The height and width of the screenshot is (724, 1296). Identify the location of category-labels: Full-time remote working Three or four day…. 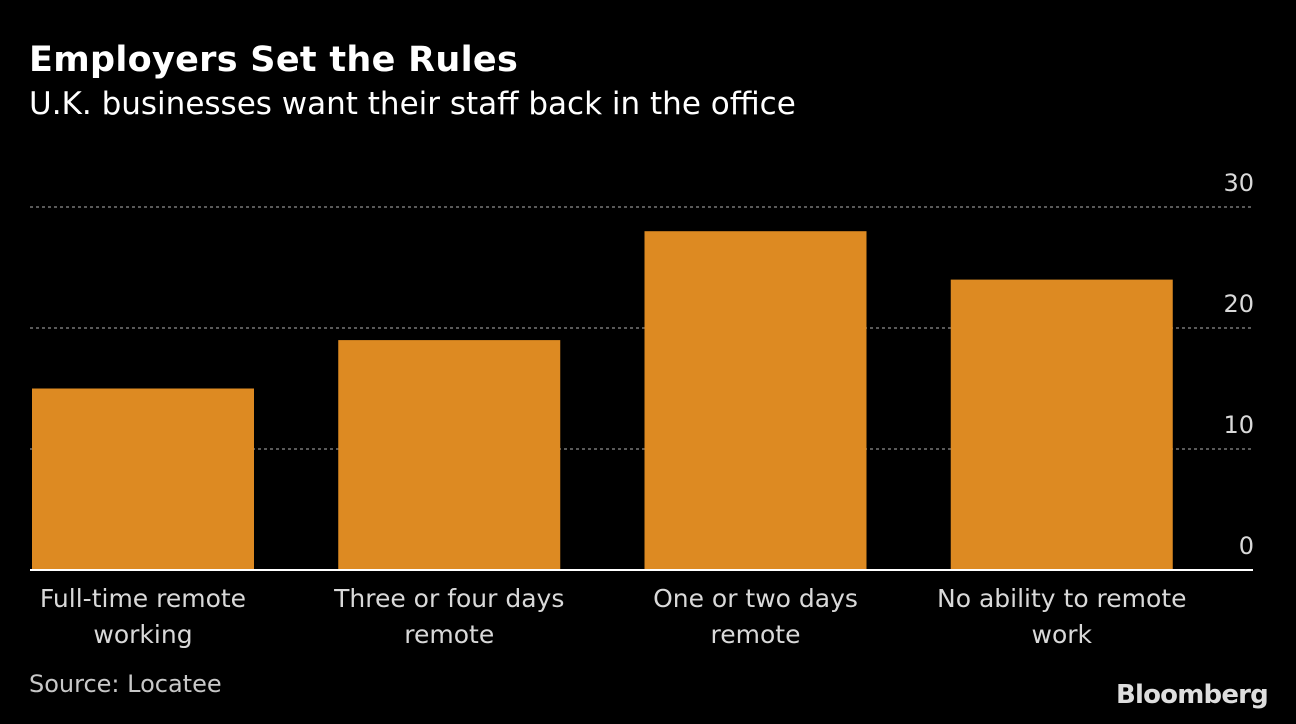
(613, 616).